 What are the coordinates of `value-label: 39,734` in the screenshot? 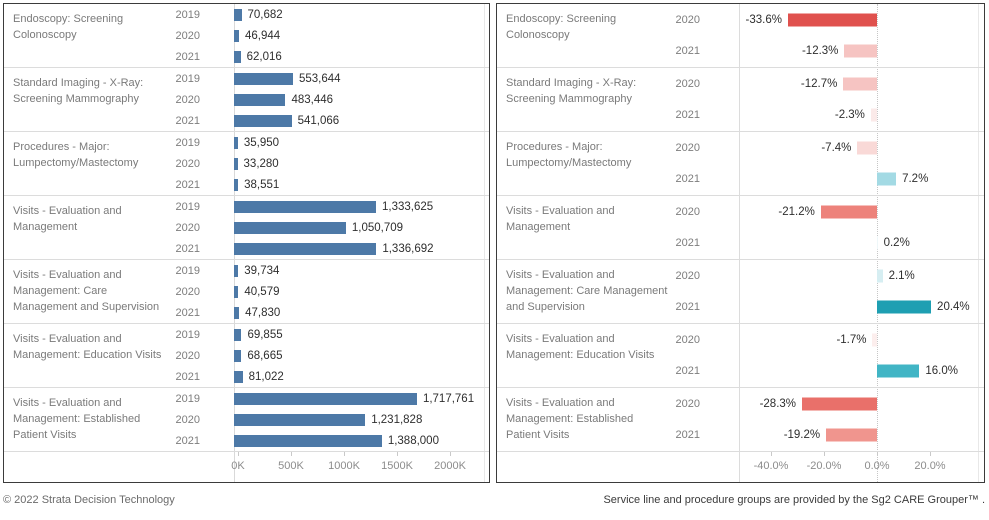 It's located at (262, 270).